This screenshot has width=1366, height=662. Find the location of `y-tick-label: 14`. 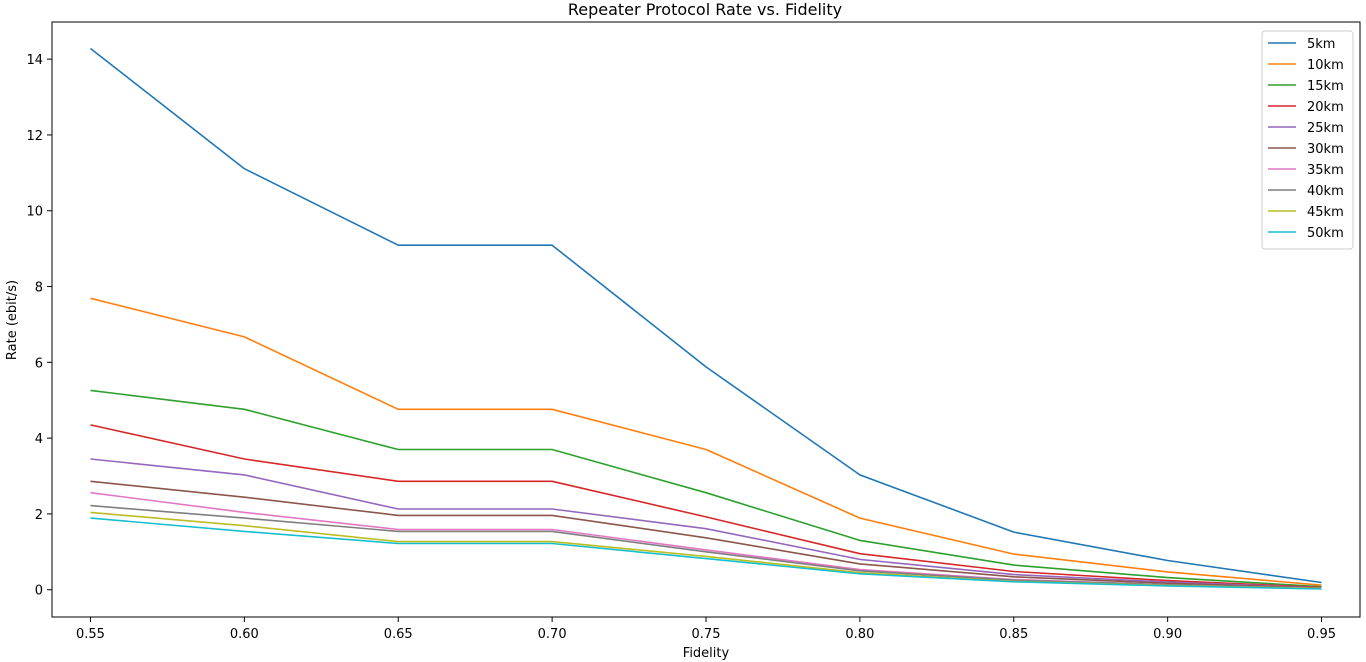

y-tick-label: 14 is located at coordinates (34, 60).